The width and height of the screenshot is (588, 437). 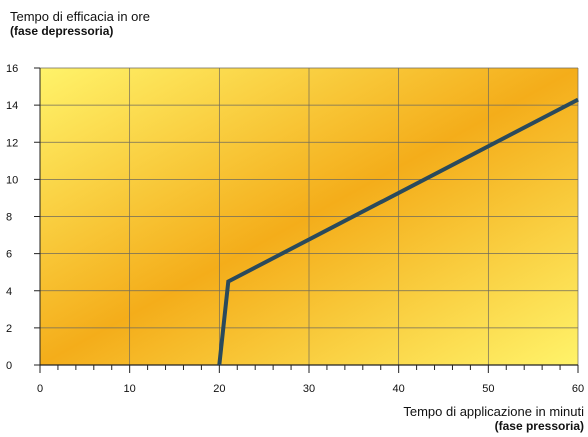 I want to click on y-tick-label: 12, so click(x=12, y=143).